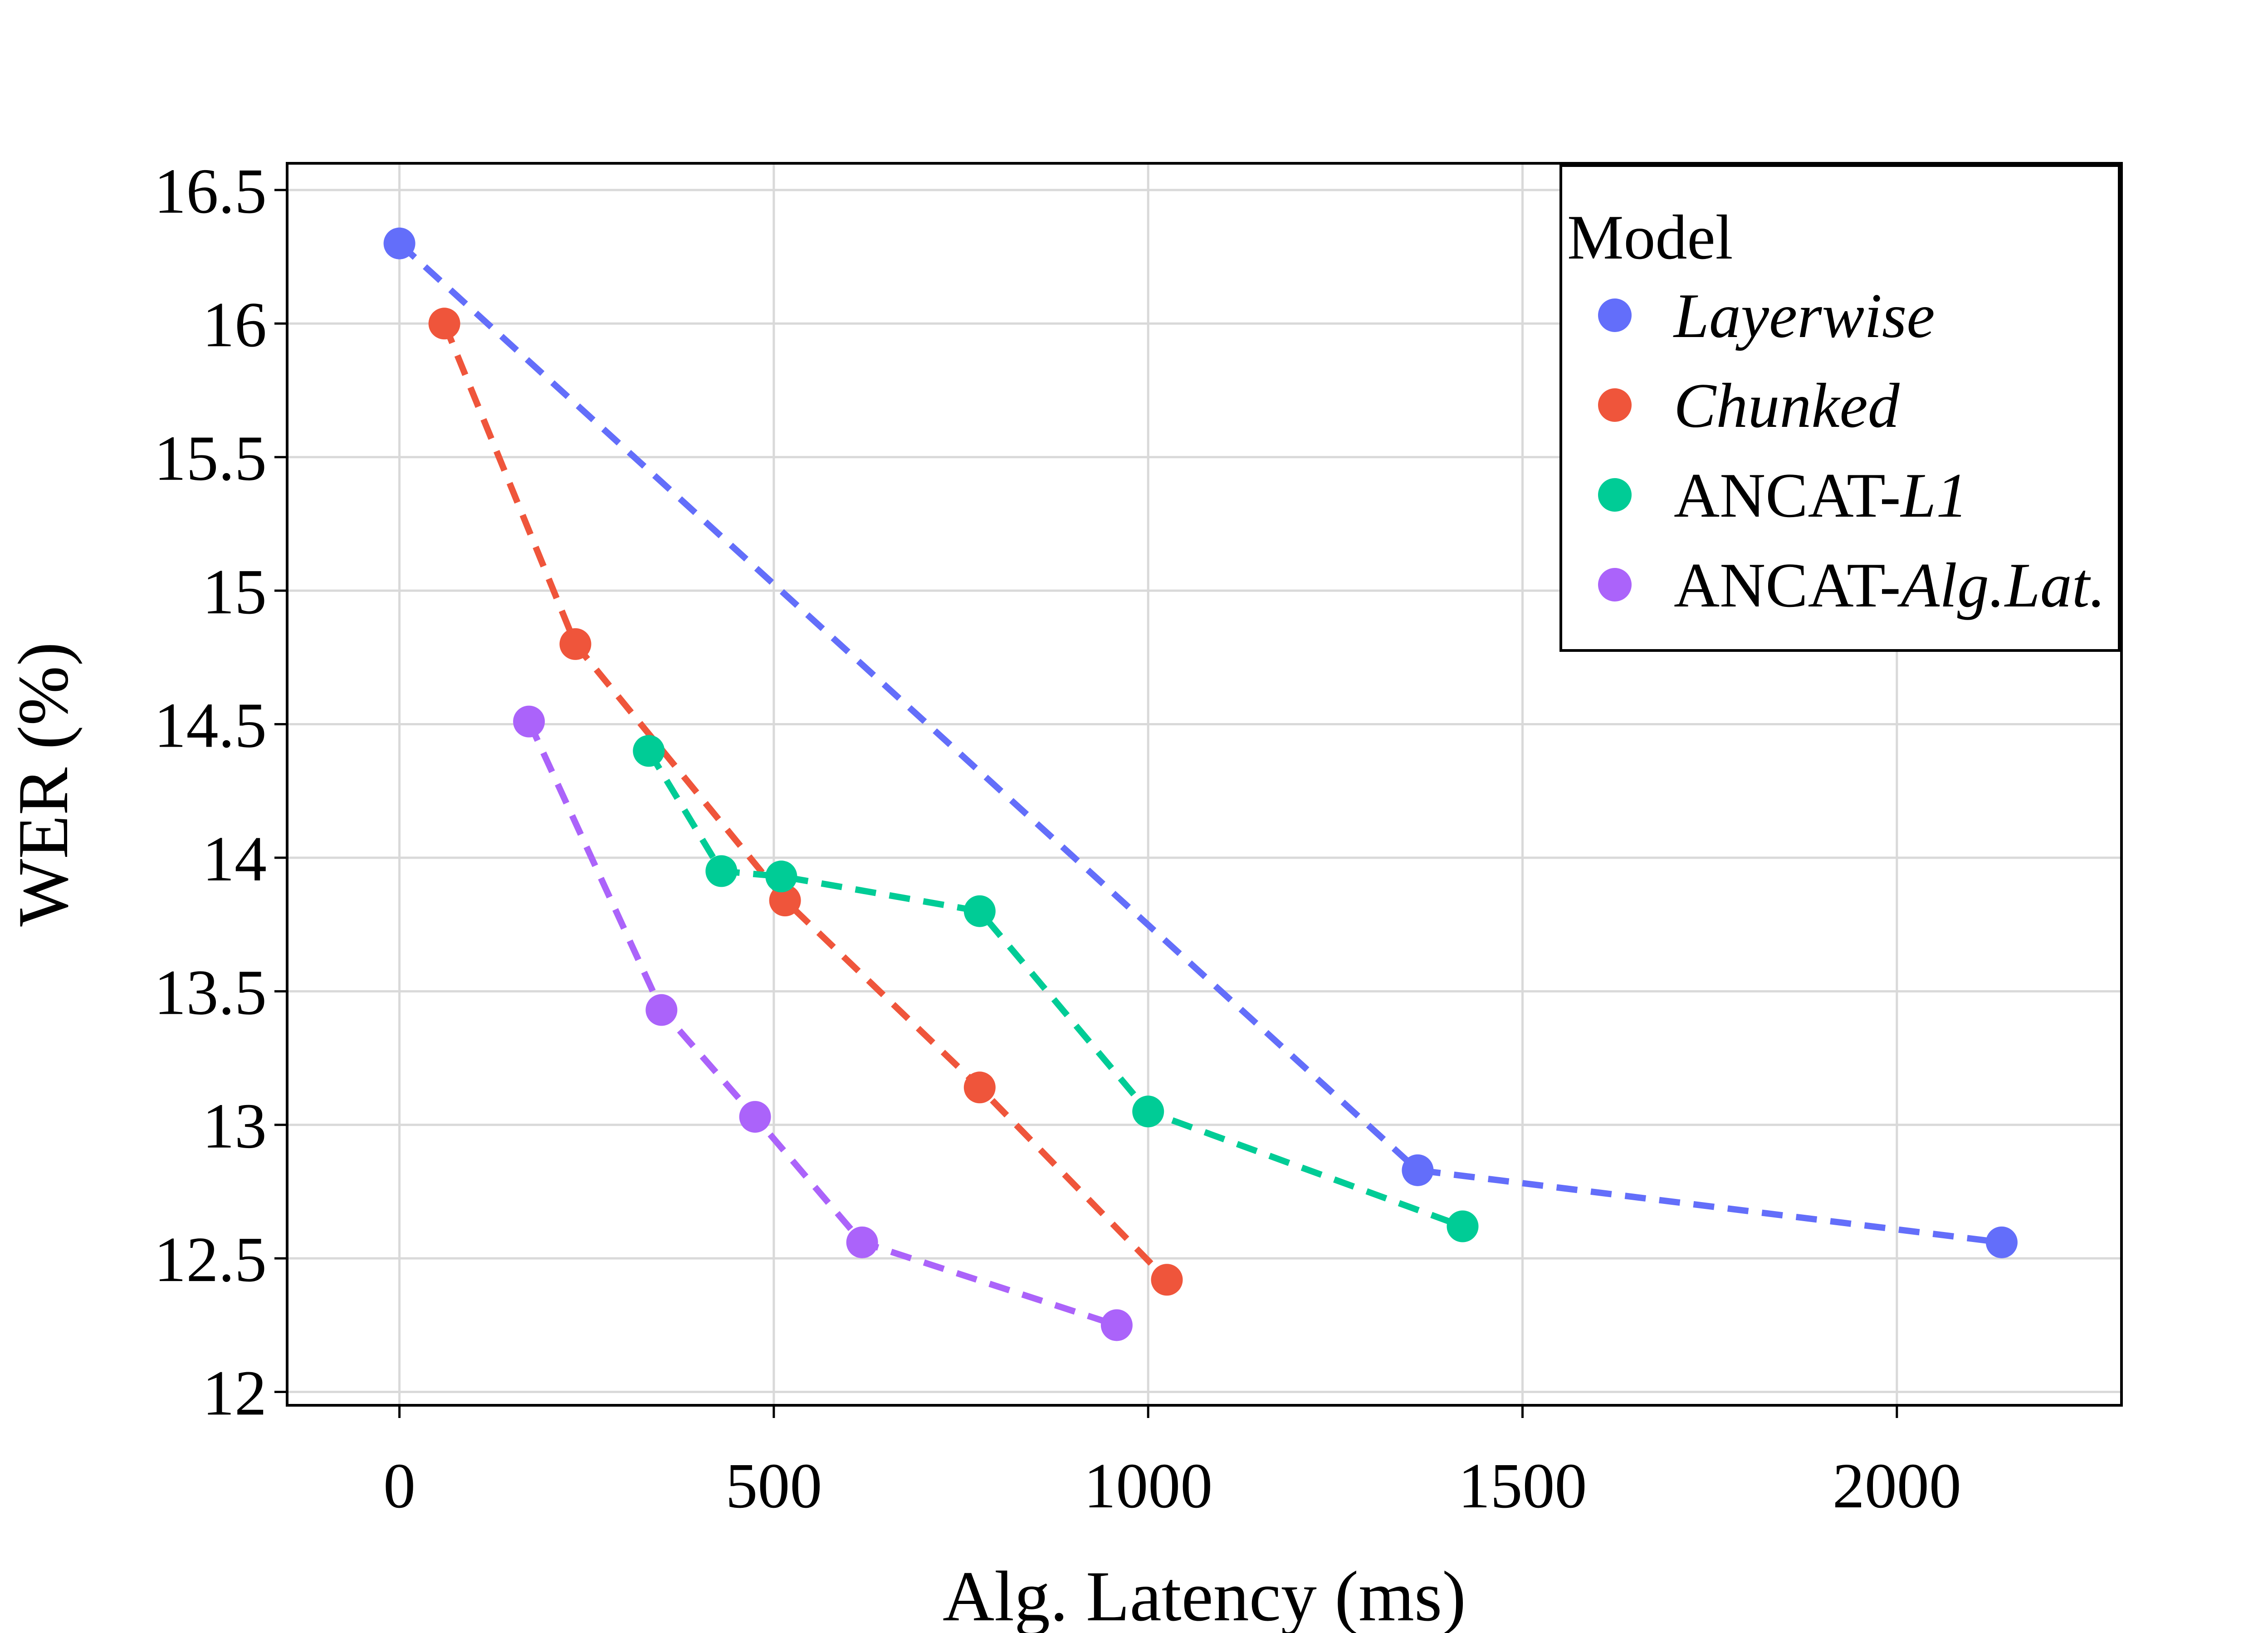 This screenshot has width=2268, height=1633. Describe the element at coordinates (1615, 584) in the screenshot. I see `legend-marker-ancat-alg-lat` at that location.